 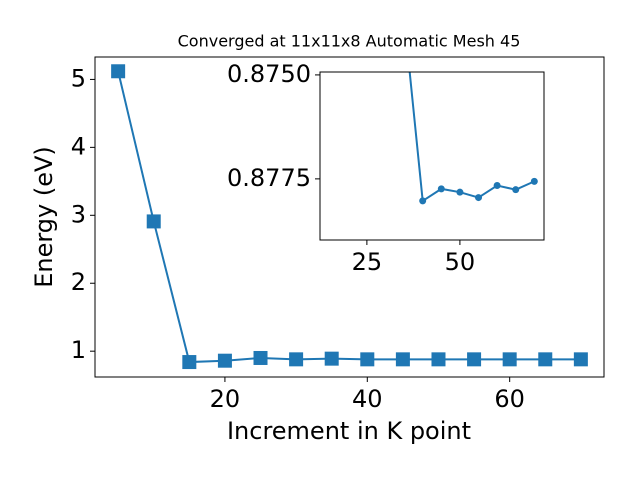 I want to click on x-tick-label: 60, so click(x=509, y=399).